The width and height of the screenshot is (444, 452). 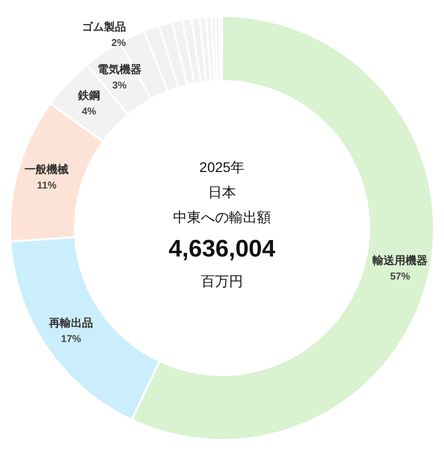 I want to click on slice-label: 電気機器, so click(x=119, y=69).